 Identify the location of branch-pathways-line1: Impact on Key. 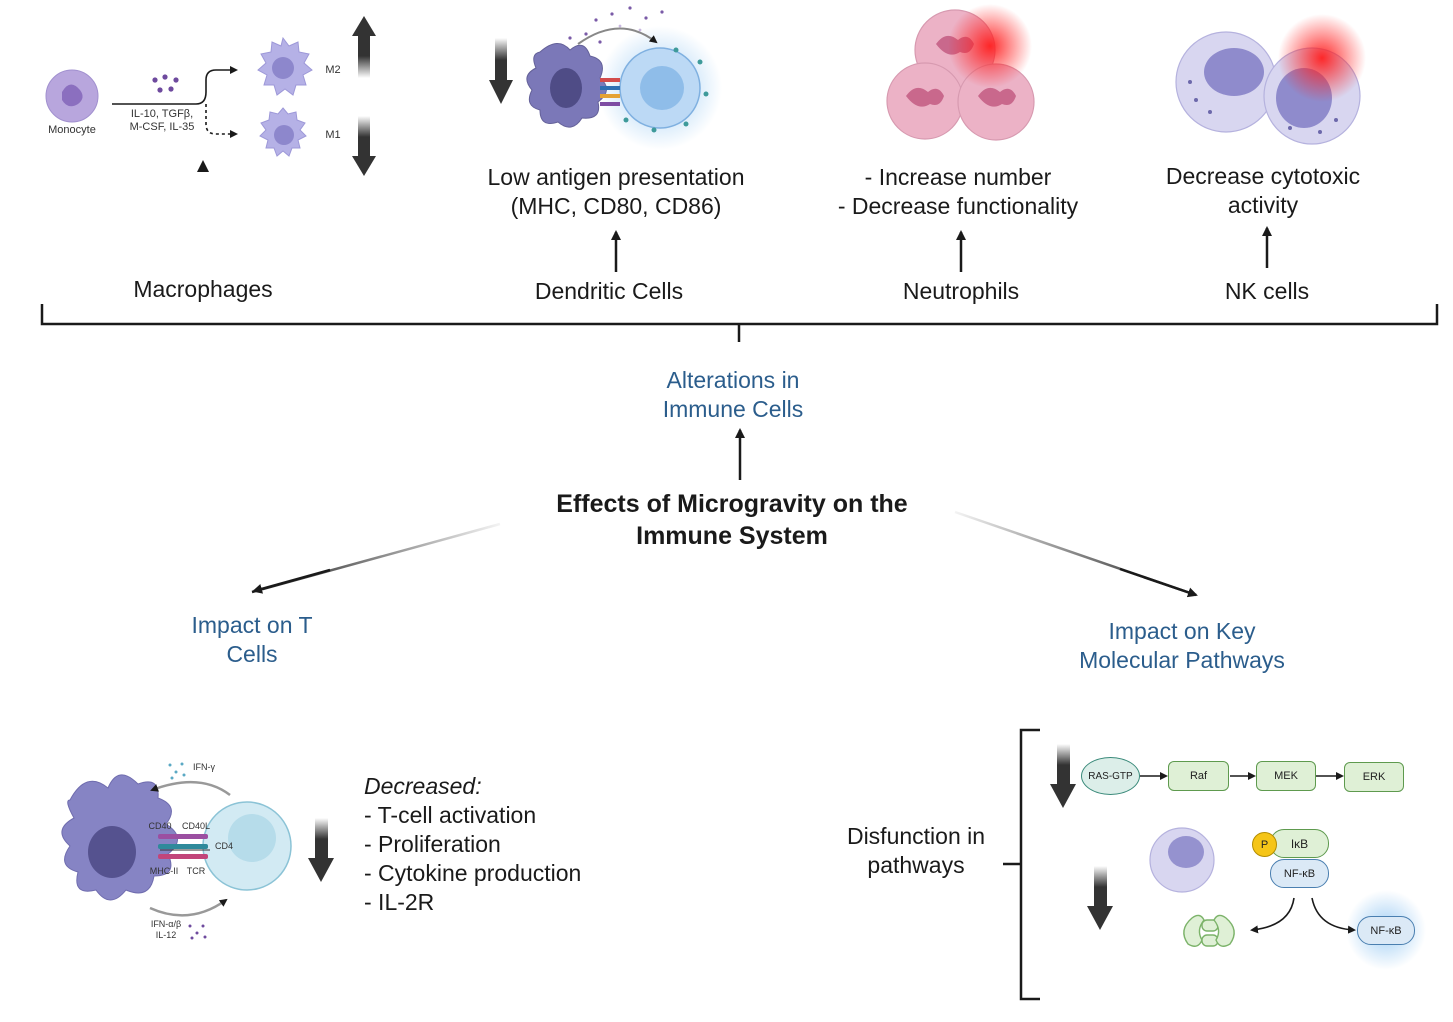
(1182, 631).